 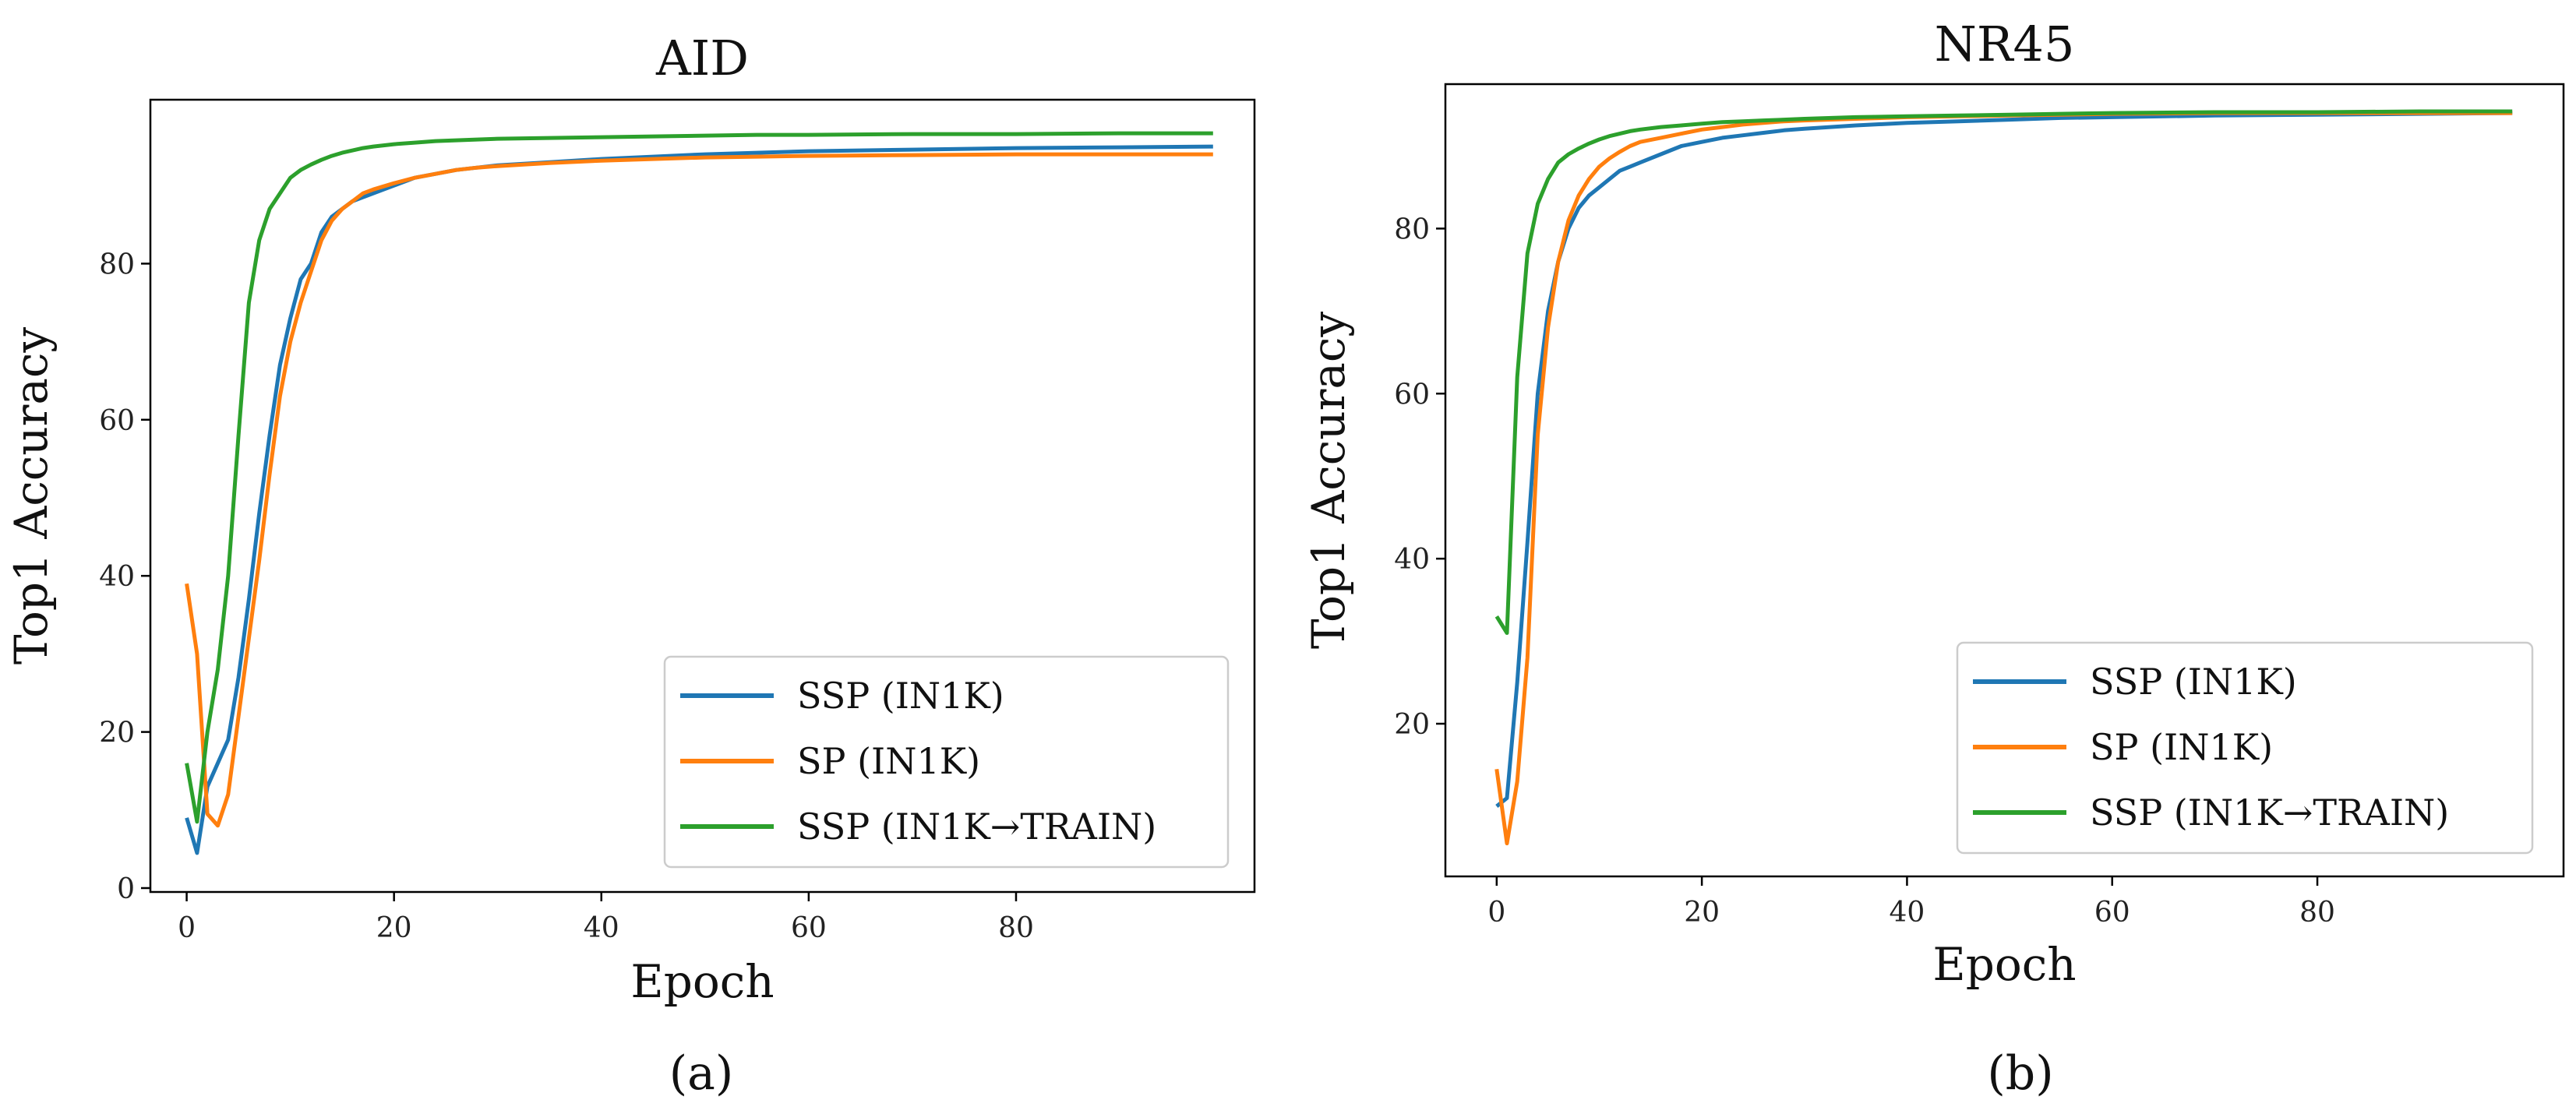 What do you see at coordinates (126, 889) in the screenshot?
I see `y-tick-label: 0` at bounding box center [126, 889].